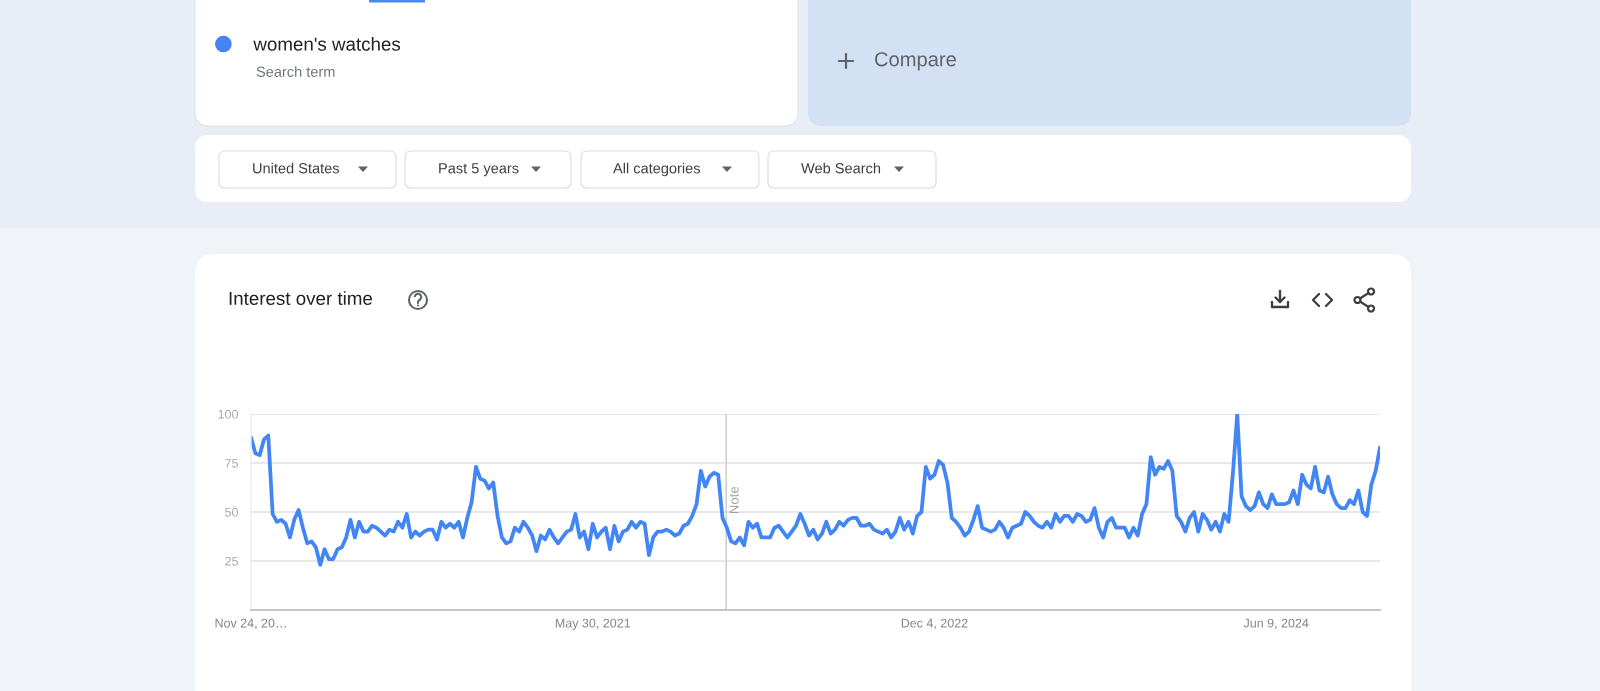 The width and height of the screenshot is (1600, 691). Describe the element at coordinates (301, 298) in the screenshot. I see `chart-title: Interest over time` at that location.